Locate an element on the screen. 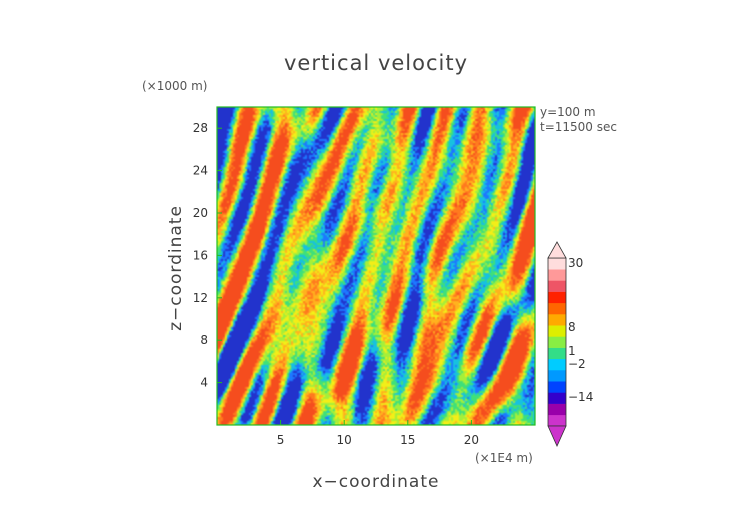 The image size is (752, 532). y-axis-ticks: 4 8 12 16 20 24 28 is located at coordinates (207, 255).